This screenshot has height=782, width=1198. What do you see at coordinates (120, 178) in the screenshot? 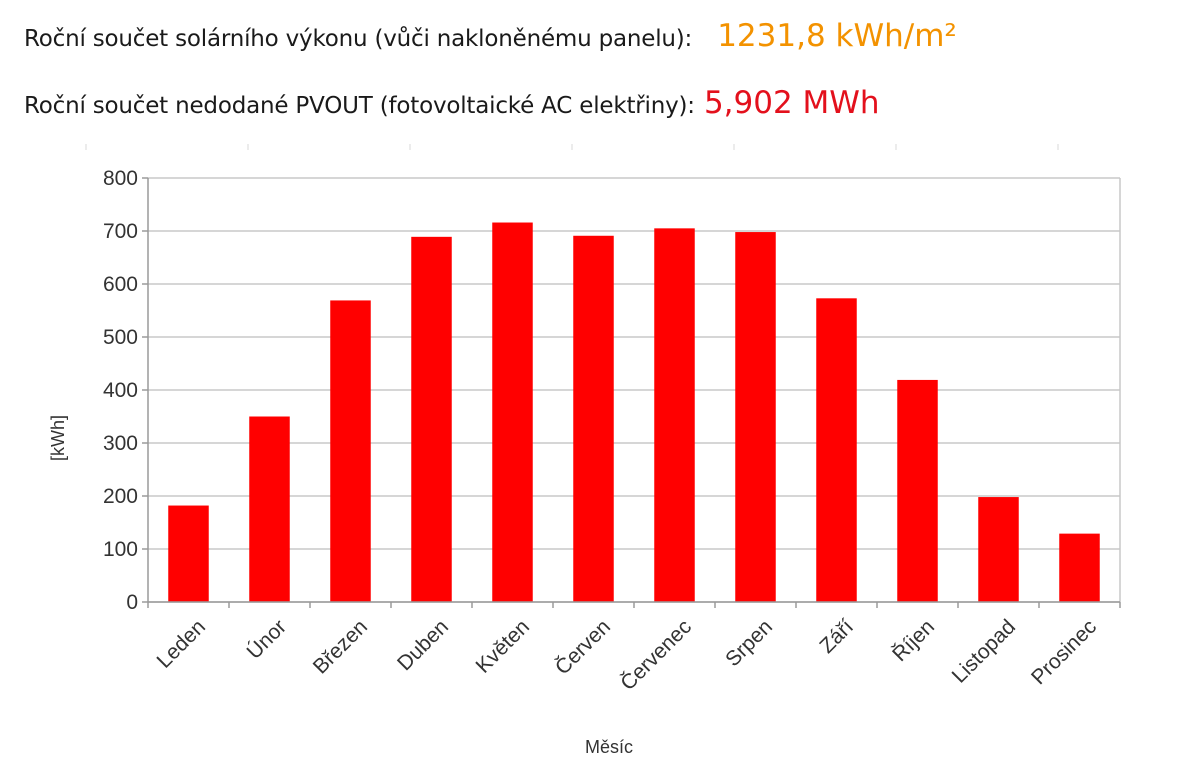
I see `y-tick-label: 800` at bounding box center [120, 178].